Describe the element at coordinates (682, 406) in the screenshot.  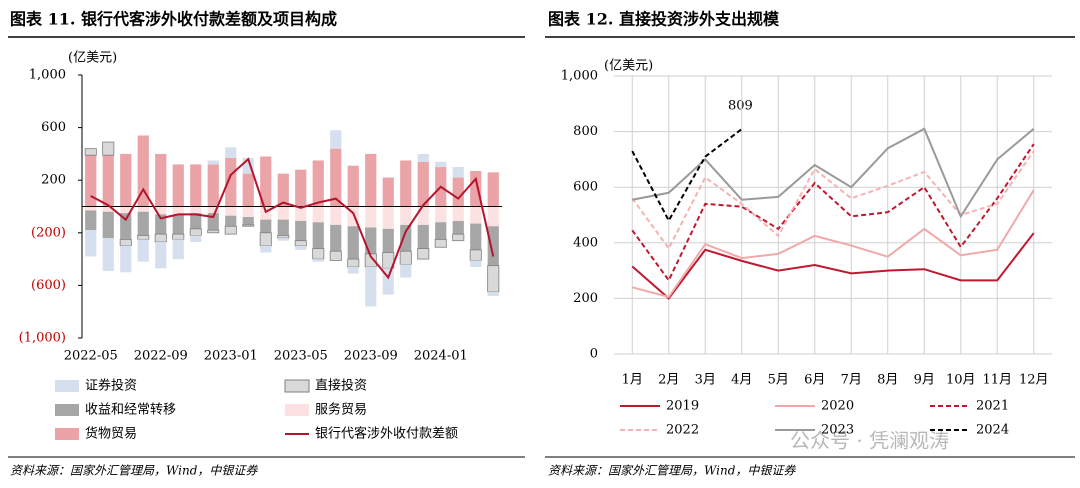
I see `legend-label: 2019` at that location.